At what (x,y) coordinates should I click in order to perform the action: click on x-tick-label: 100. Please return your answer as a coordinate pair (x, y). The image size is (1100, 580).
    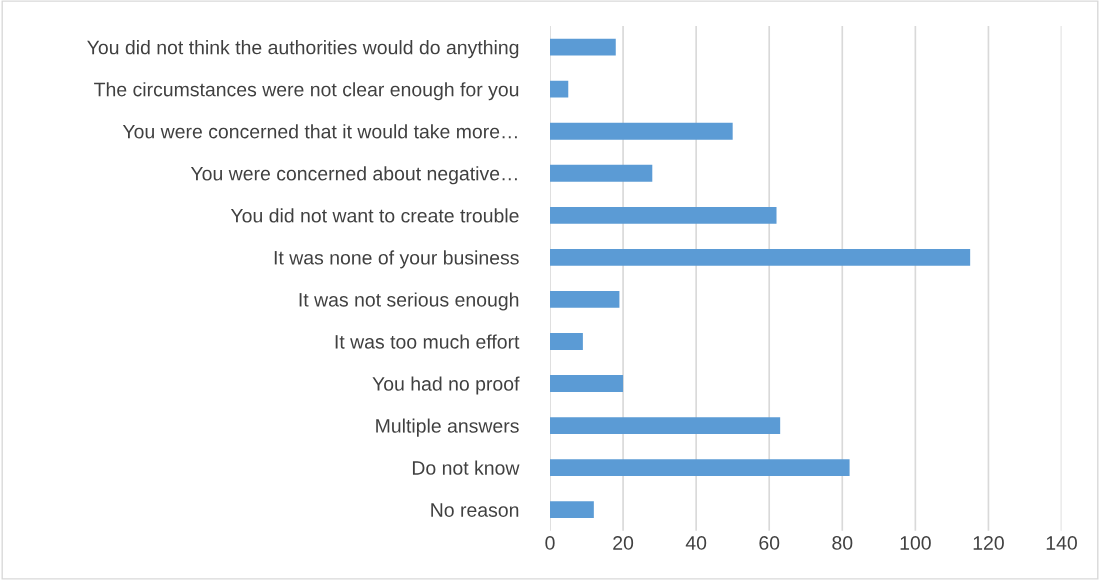
    Looking at the image, I should click on (915, 543).